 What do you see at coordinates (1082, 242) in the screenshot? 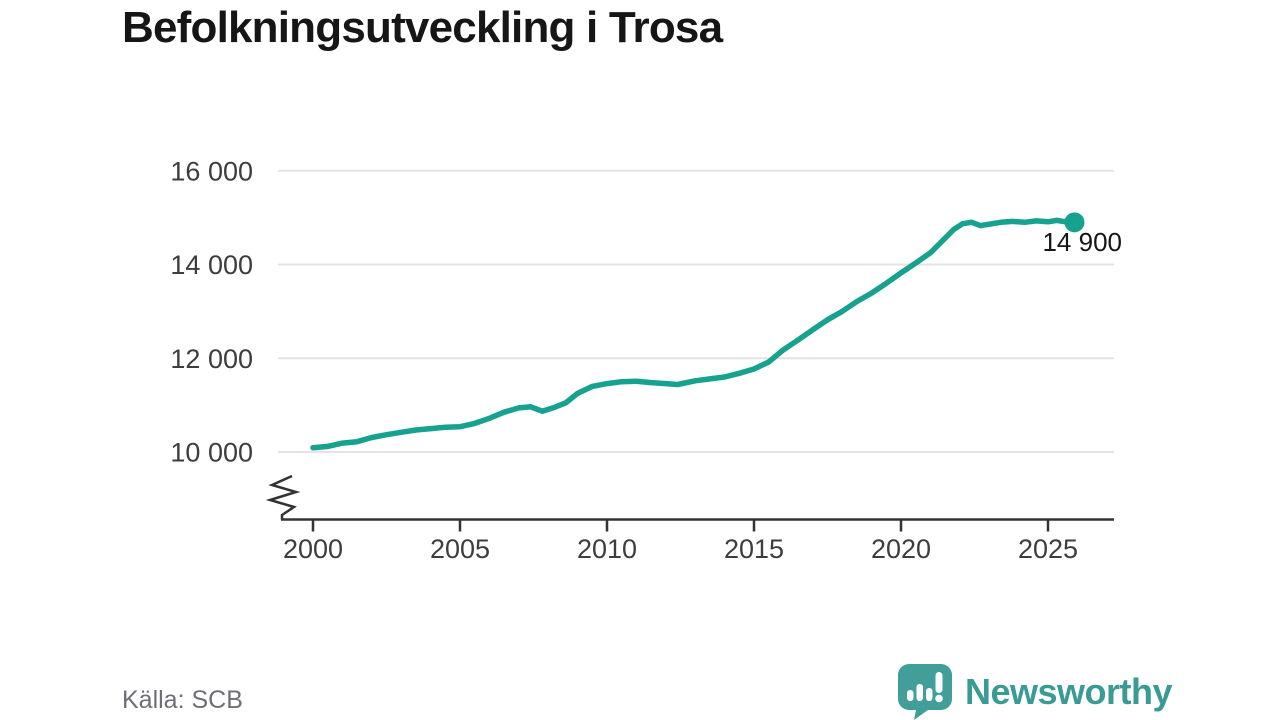
I see `latest-value-label: 14 900` at bounding box center [1082, 242].